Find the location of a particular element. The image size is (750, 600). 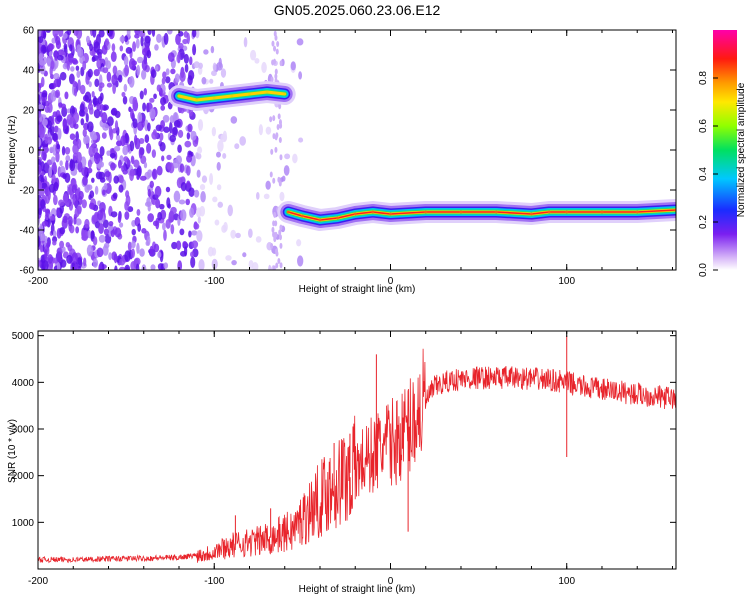

y-tick-label: -40 is located at coordinates (27, 231).